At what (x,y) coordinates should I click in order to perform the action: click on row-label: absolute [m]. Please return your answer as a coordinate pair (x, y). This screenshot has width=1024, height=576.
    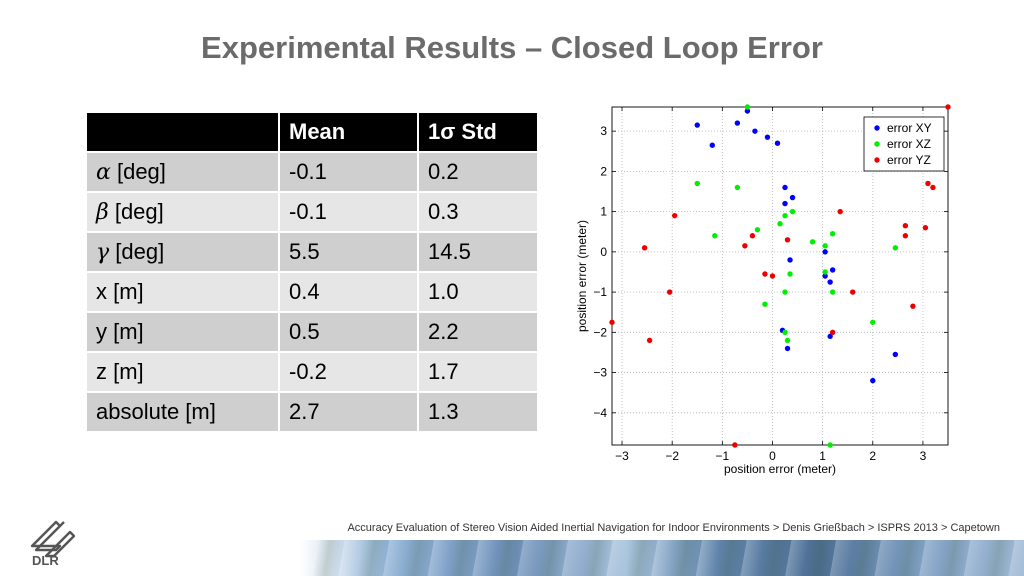
    Looking at the image, I should click on (182, 412).